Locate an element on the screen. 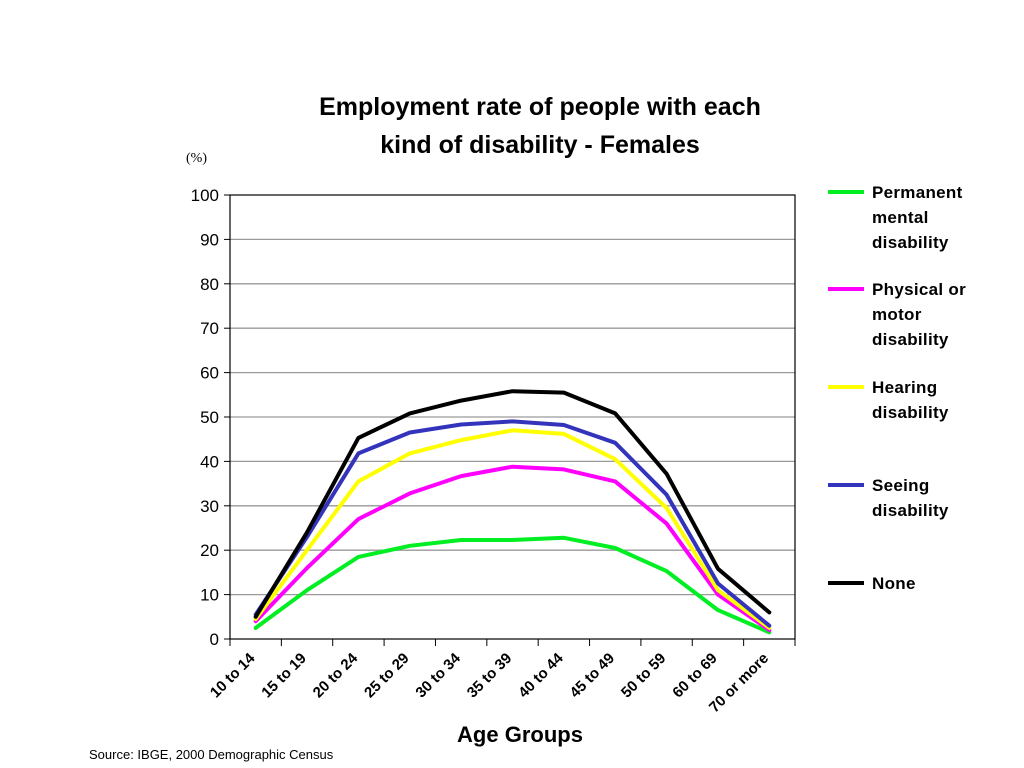 The height and width of the screenshot is (768, 1024). legend-label: Seeing disability is located at coordinates (945, 498).